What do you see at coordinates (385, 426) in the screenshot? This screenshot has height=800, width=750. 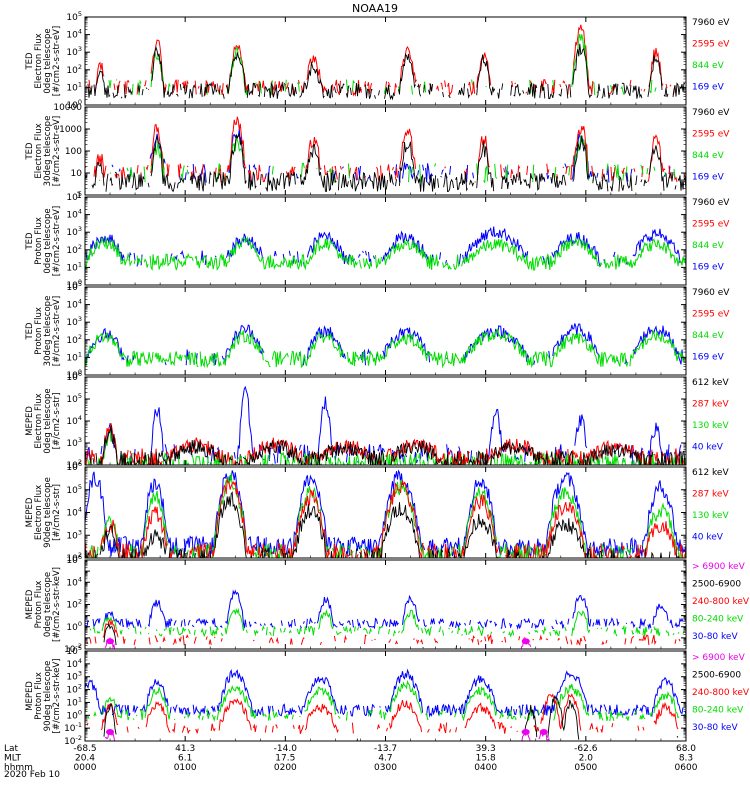 I see `panel-5-traces` at bounding box center [385, 426].